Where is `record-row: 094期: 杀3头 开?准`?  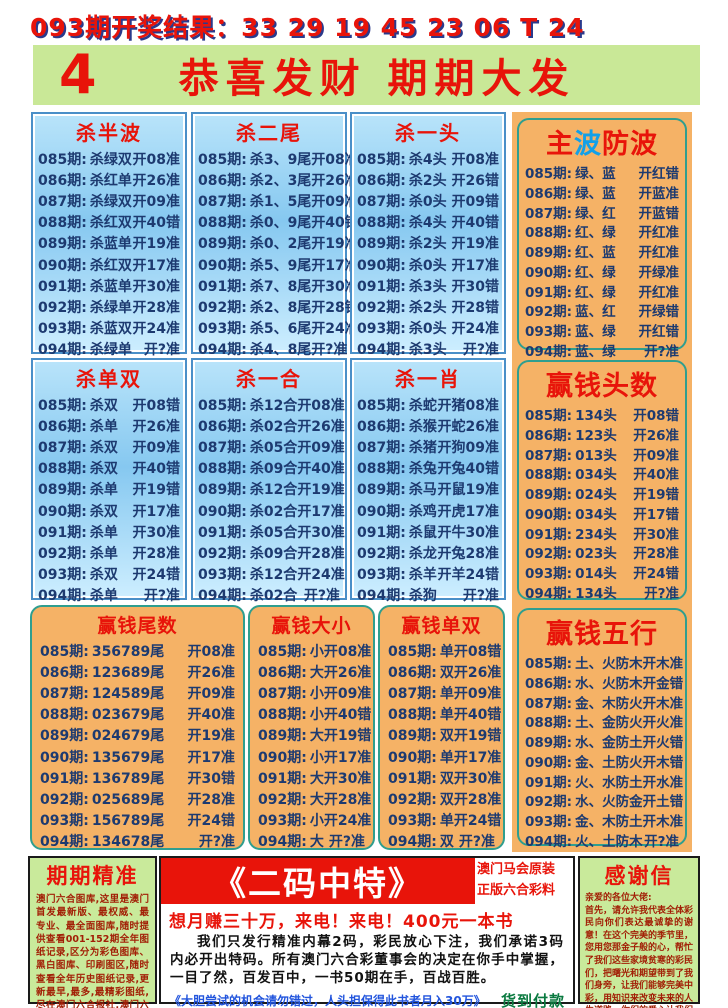 record-row: 094期: 杀3头 开?准 is located at coordinates (428, 349).